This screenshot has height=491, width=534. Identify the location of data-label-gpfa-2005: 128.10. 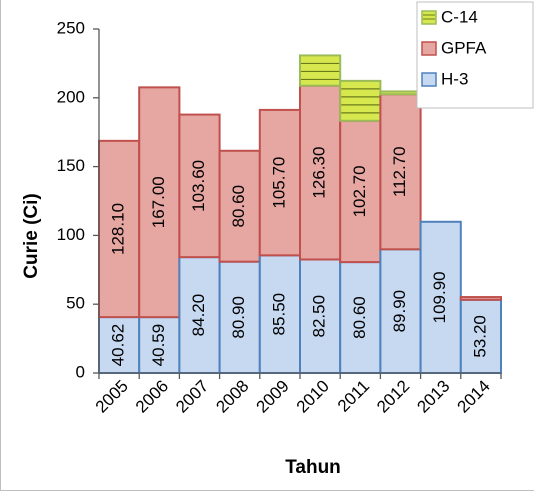
(118, 229).